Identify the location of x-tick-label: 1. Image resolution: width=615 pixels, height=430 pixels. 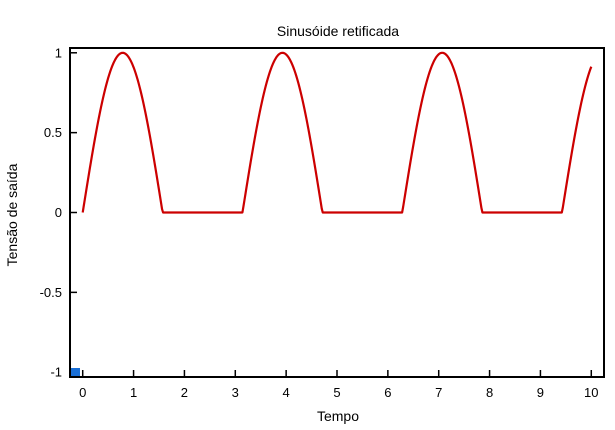
(133, 392).